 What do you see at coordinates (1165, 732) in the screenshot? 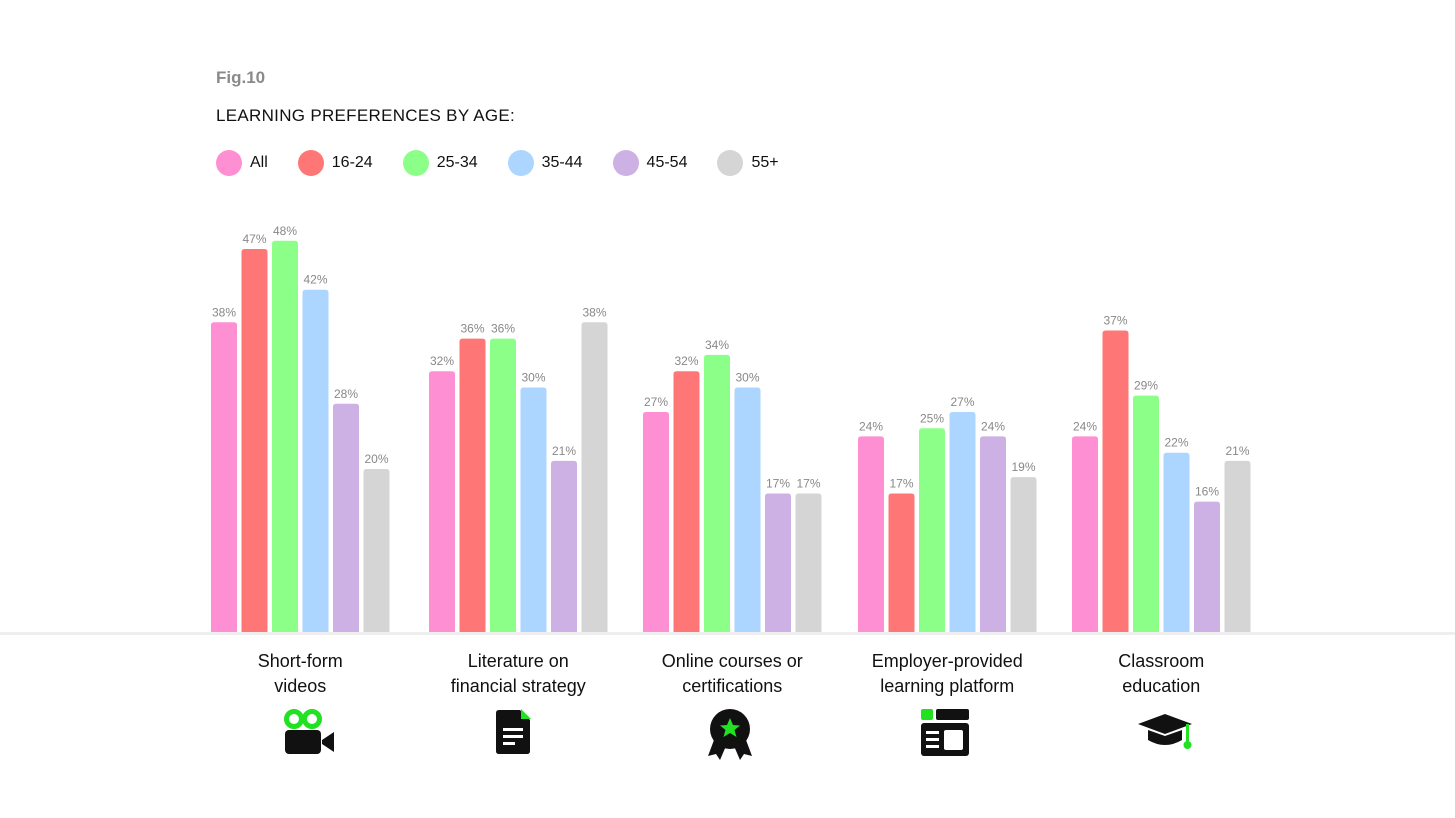
I see `graduation-cap-icon` at bounding box center [1165, 732].